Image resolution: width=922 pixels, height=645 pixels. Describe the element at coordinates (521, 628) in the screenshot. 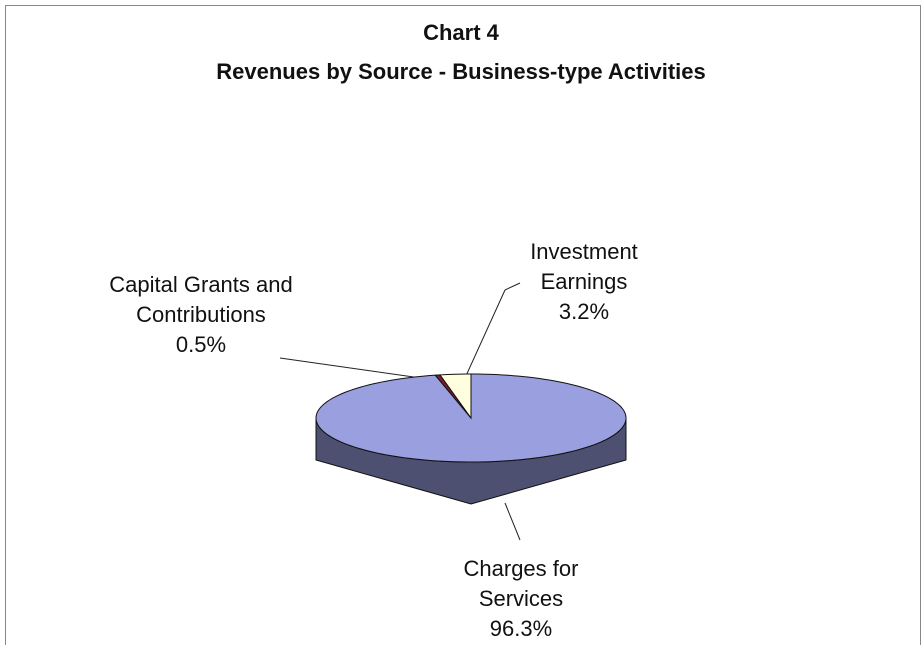

I see `value-label: 96.3%` at that location.